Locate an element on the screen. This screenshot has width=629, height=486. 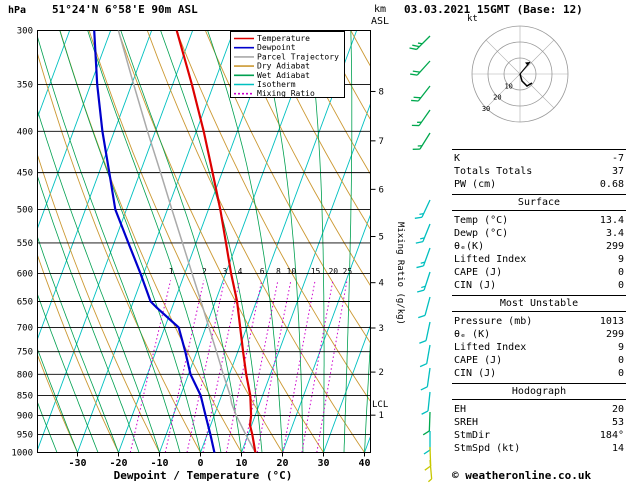
legend-label: Wet Adiabat is located at coordinates (283, 75).